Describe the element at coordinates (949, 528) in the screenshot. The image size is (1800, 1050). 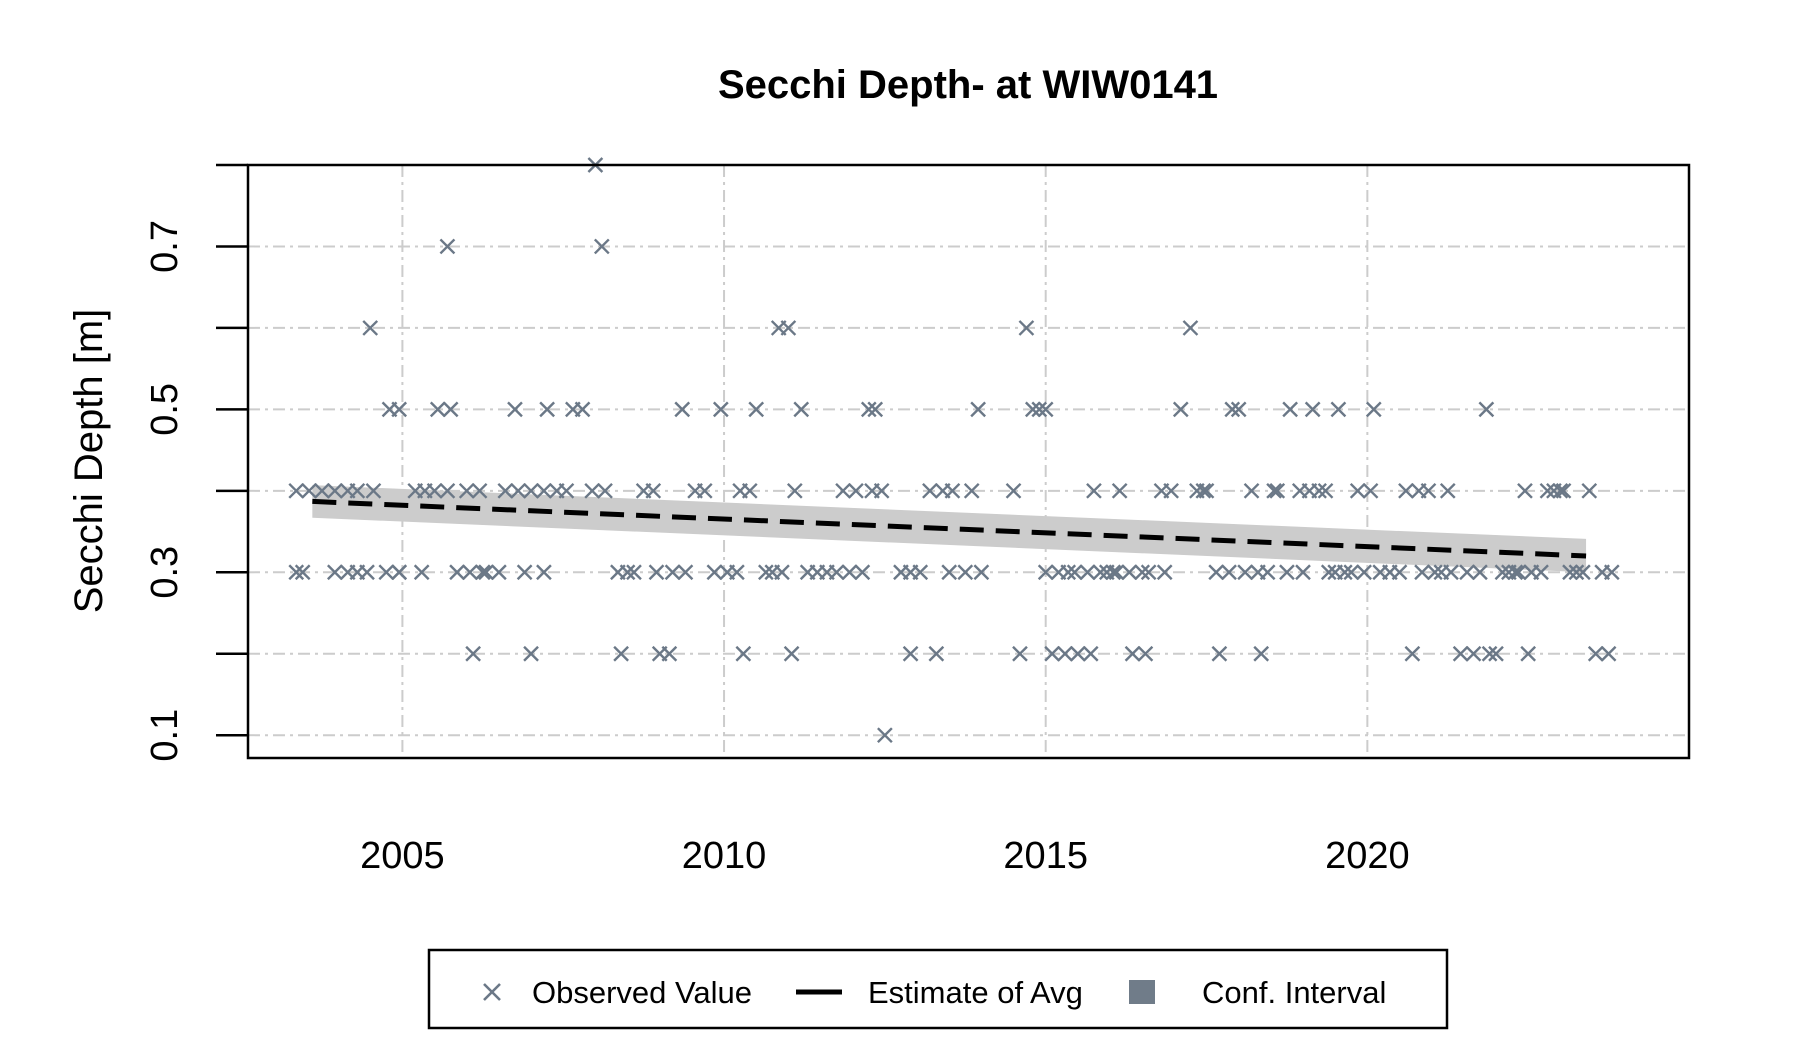
I see `estimate-line-layer` at that location.